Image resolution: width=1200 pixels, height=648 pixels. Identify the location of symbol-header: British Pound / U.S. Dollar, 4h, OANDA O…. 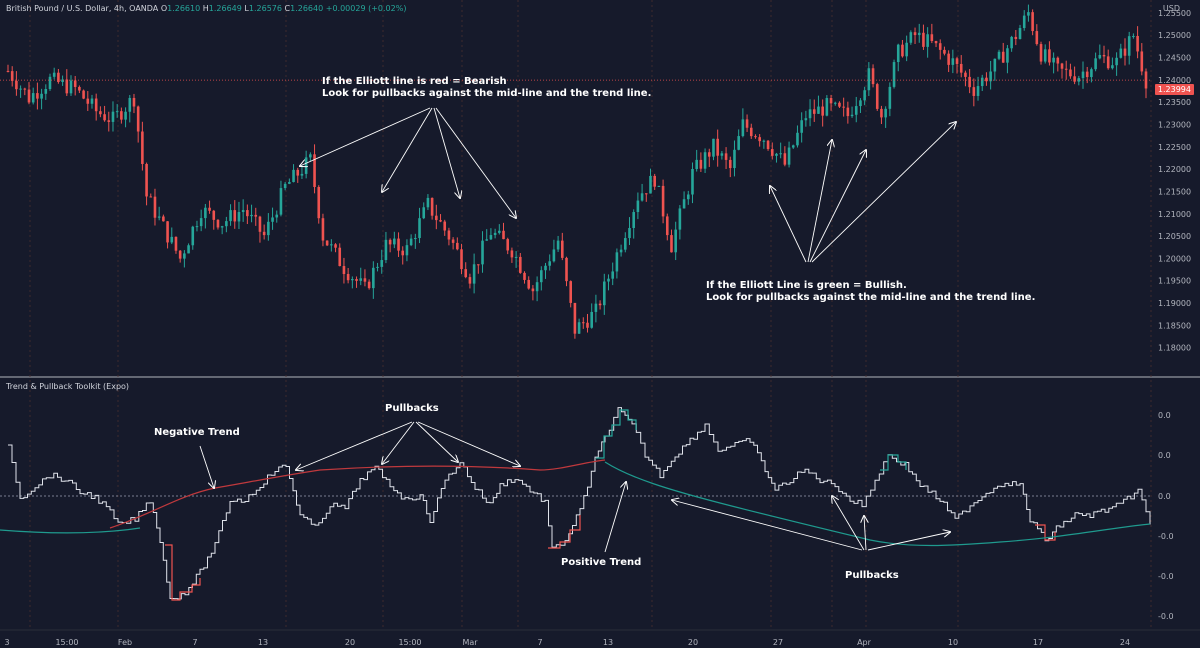
(206, 8).